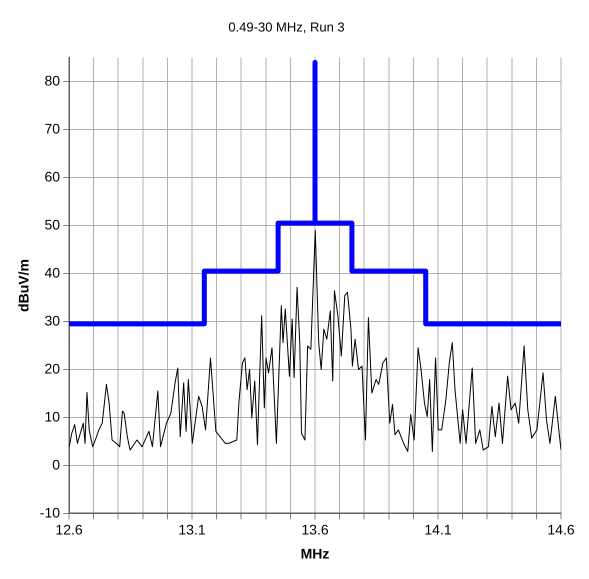 The image size is (589, 579). What do you see at coordinates (52, 80) in the screenshot?
I see `y-tick-label: 80` at bounding box center [52, 80].